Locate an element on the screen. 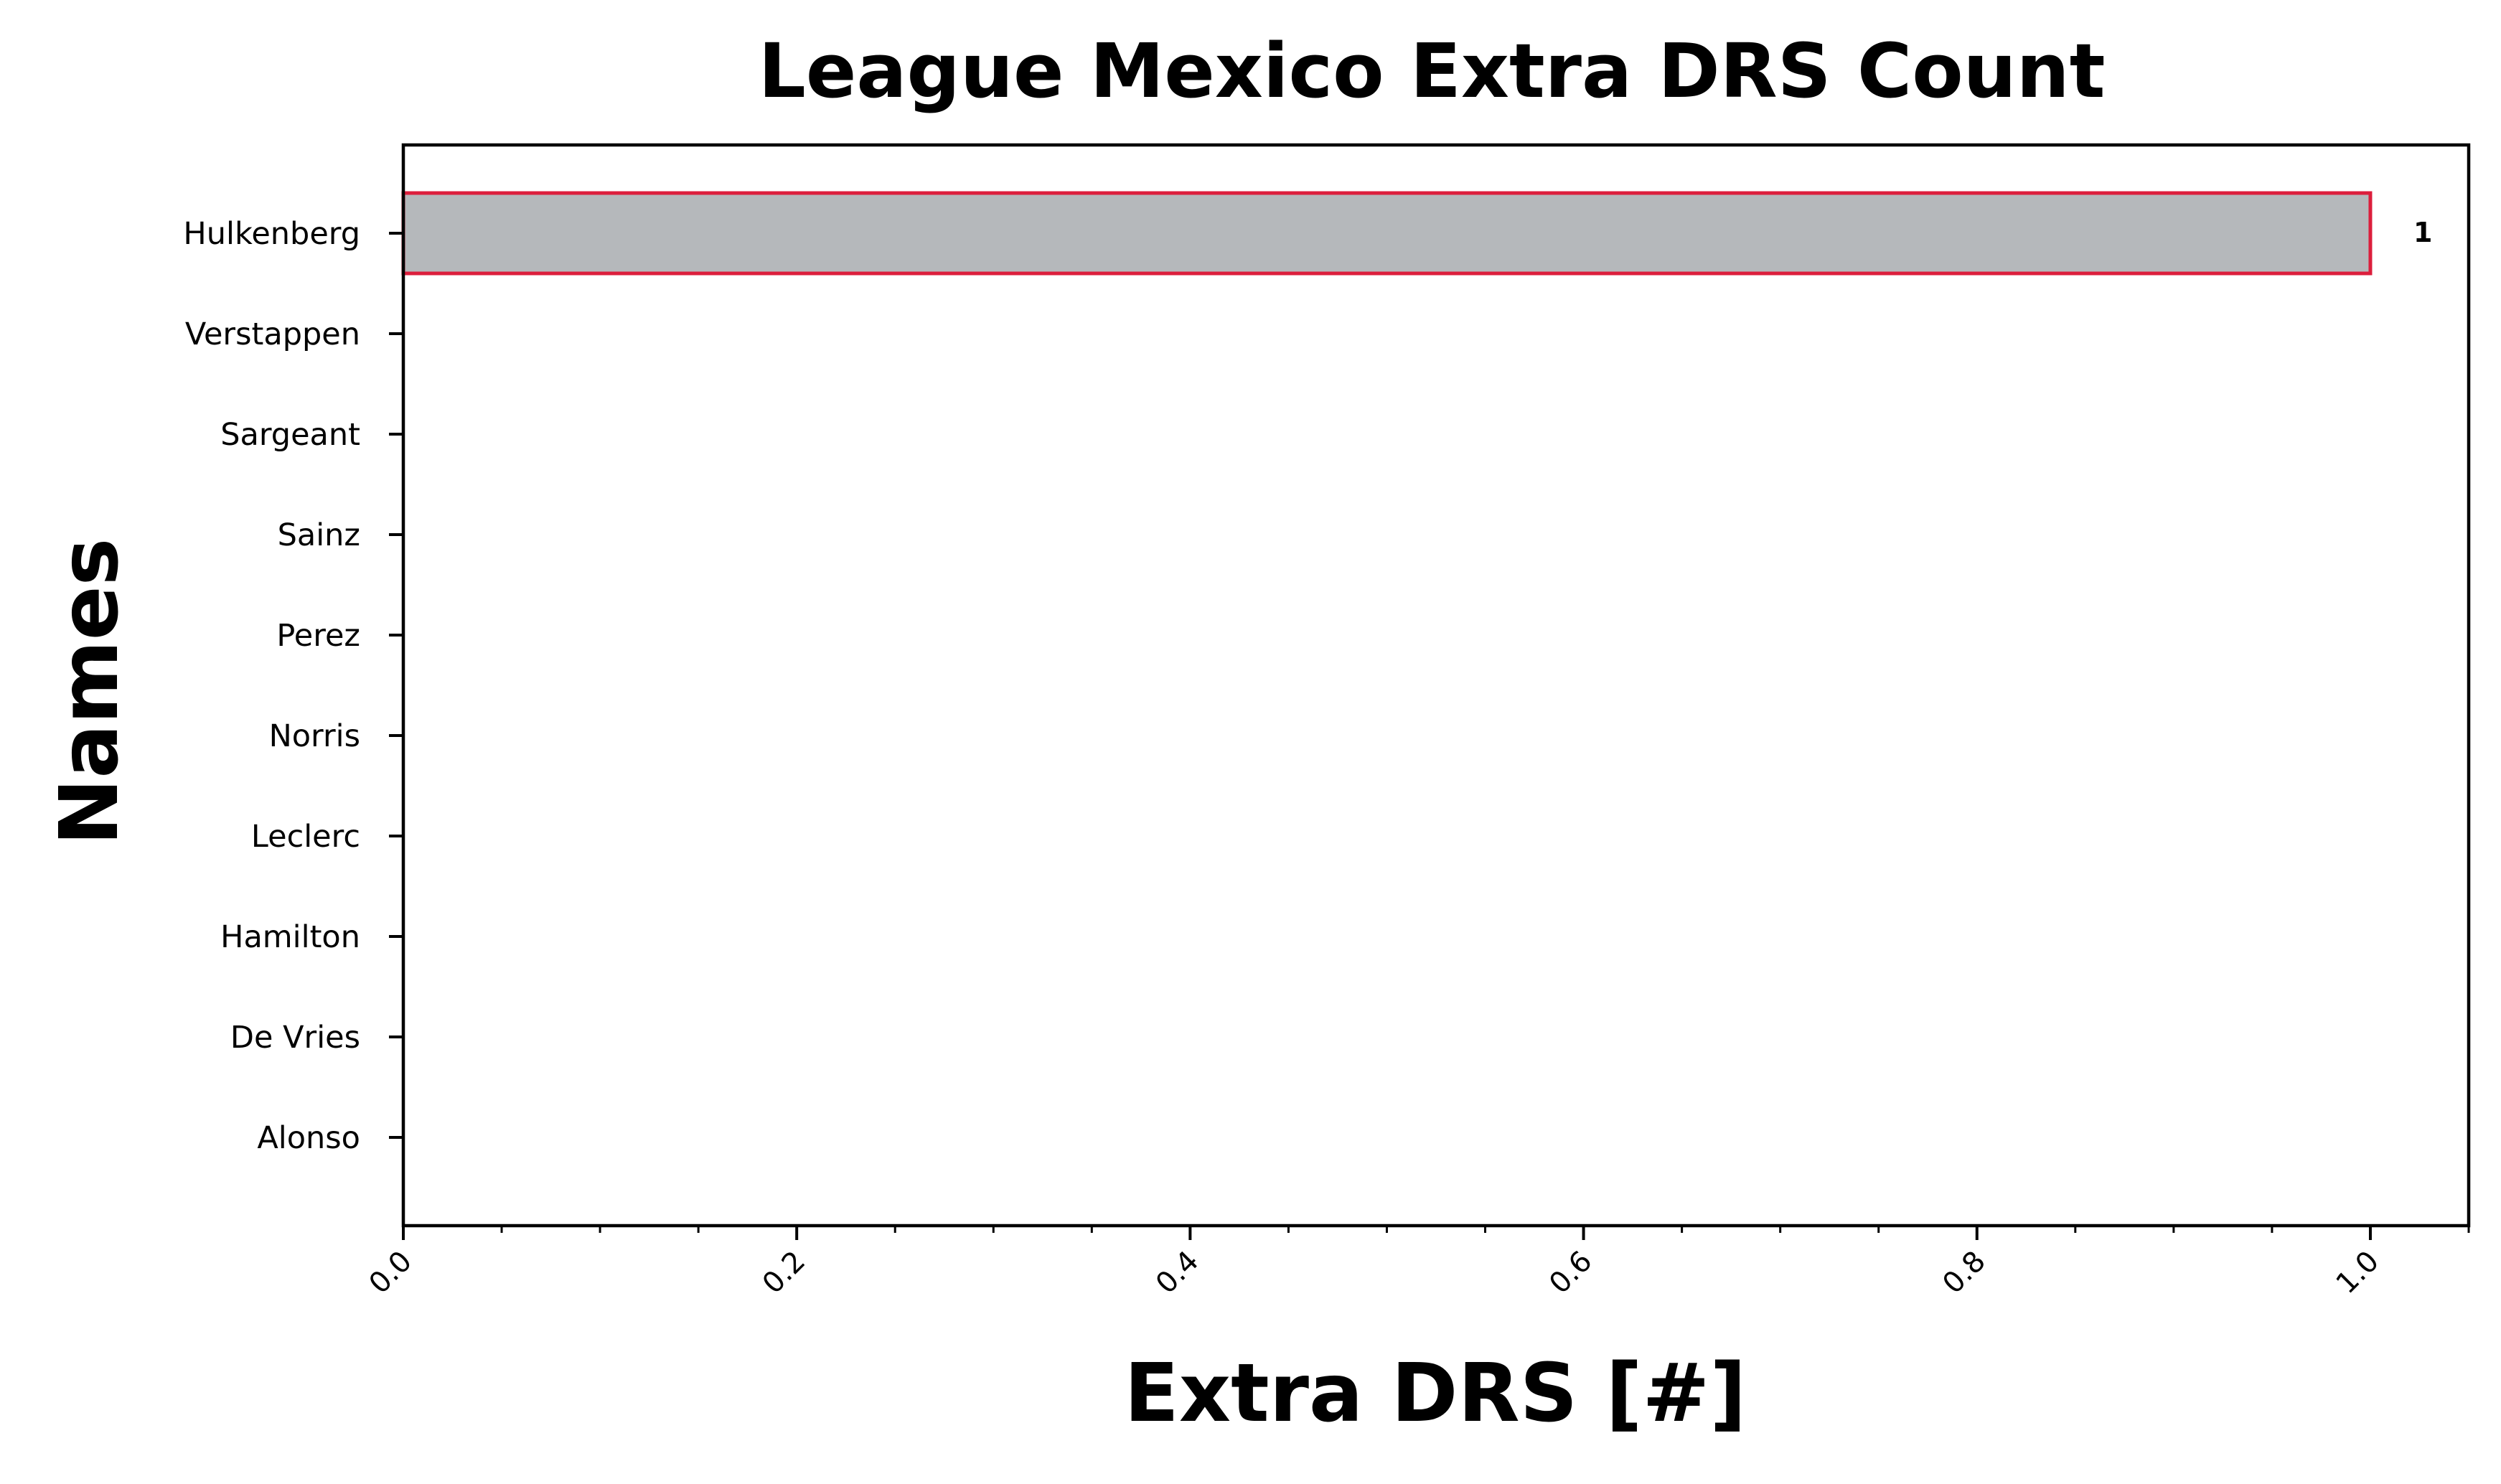 This screenshot has height=1484, width=2501. value-label: 1 is located at coordinates (2422, 233).